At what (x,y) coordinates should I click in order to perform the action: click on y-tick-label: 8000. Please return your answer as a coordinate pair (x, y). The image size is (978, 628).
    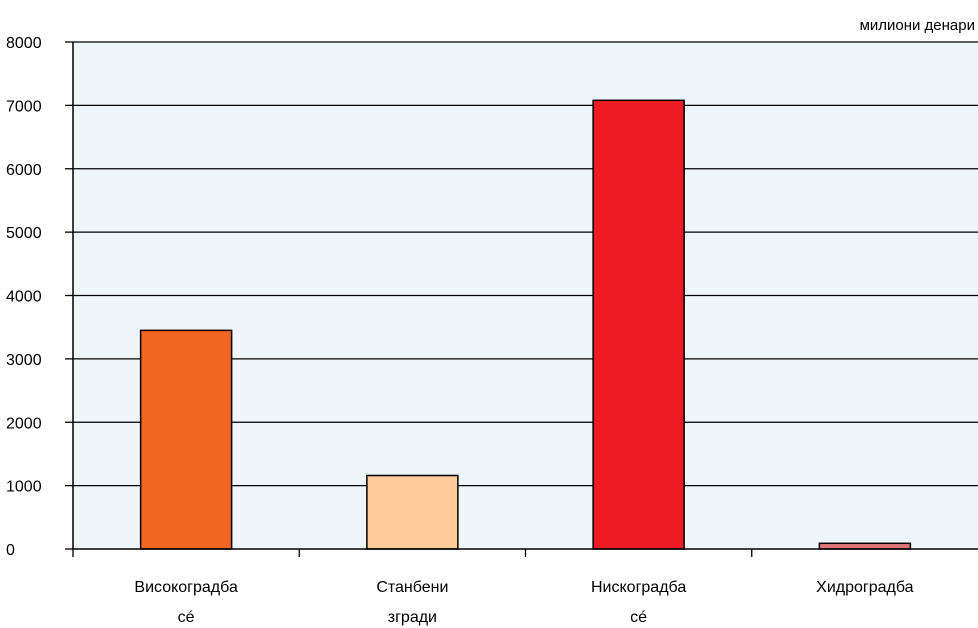
    Looking at the image, I should click on (24, 43).